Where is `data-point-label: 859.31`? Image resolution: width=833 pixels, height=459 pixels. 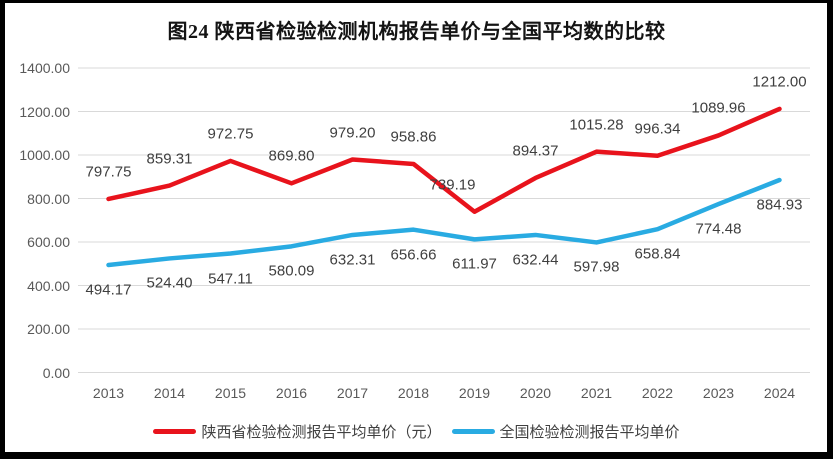 data-point-label: 859.31 is located at coordinates (169, 159).